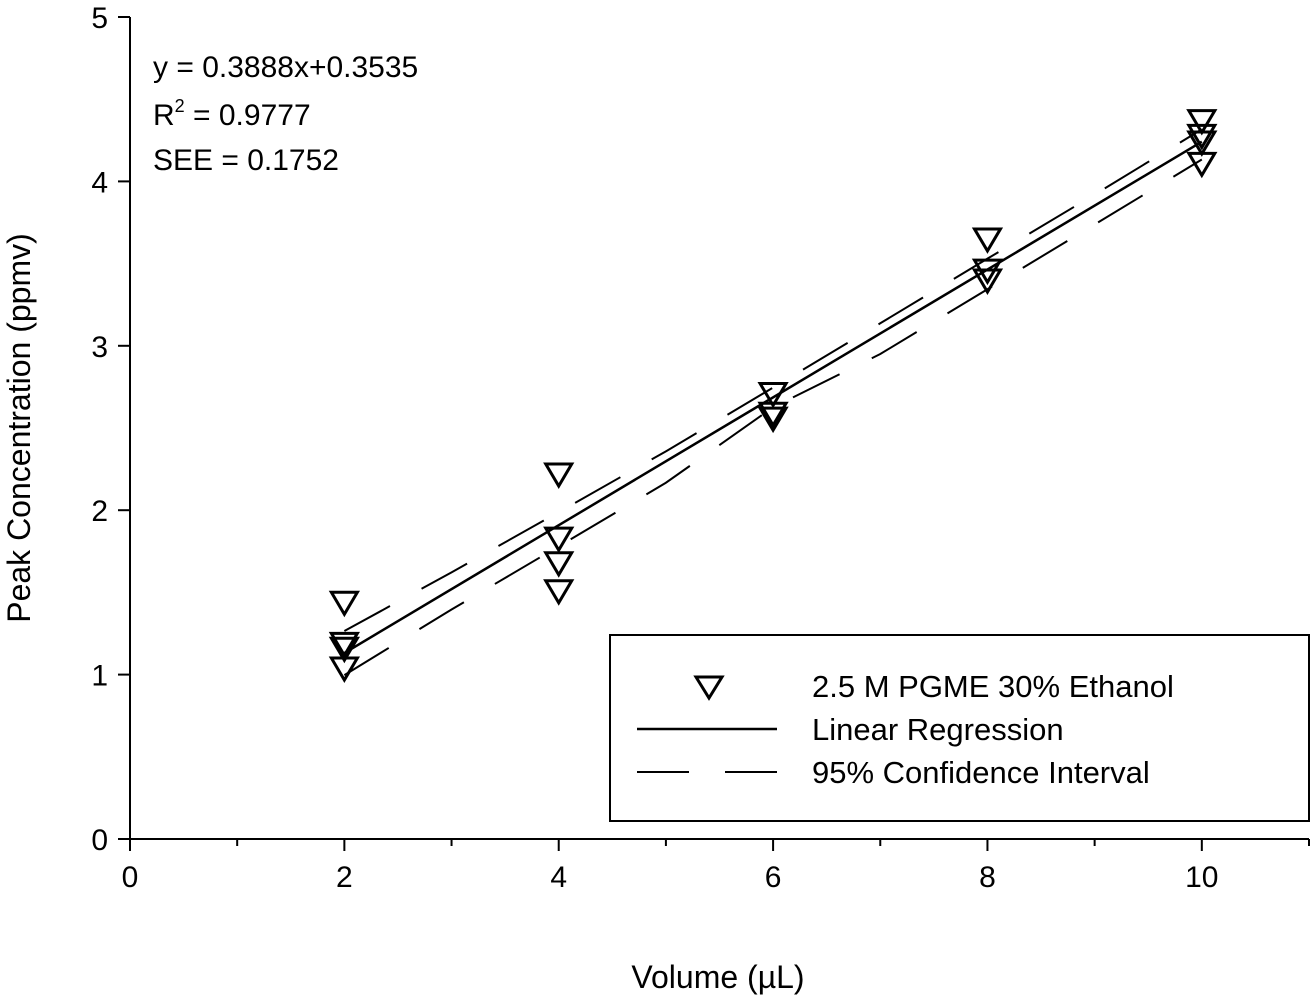 This screenshot has width=1312, height=1003. I want to click on y-tick-label: 2, so click(99, 511).